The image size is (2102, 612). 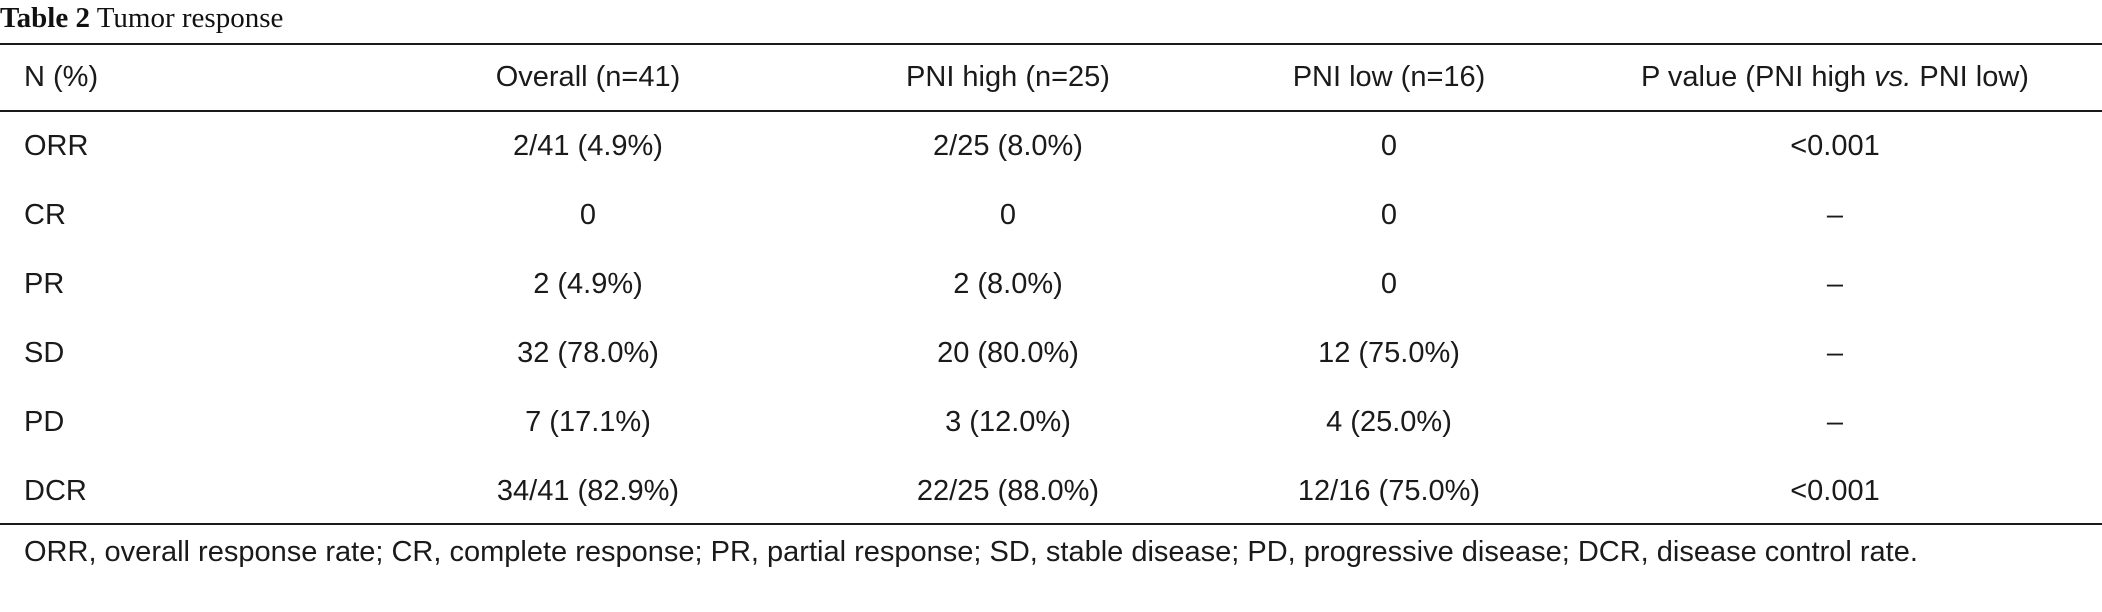 I want to click on header-p-value-vs: vs., so click(x=1893, y=77).